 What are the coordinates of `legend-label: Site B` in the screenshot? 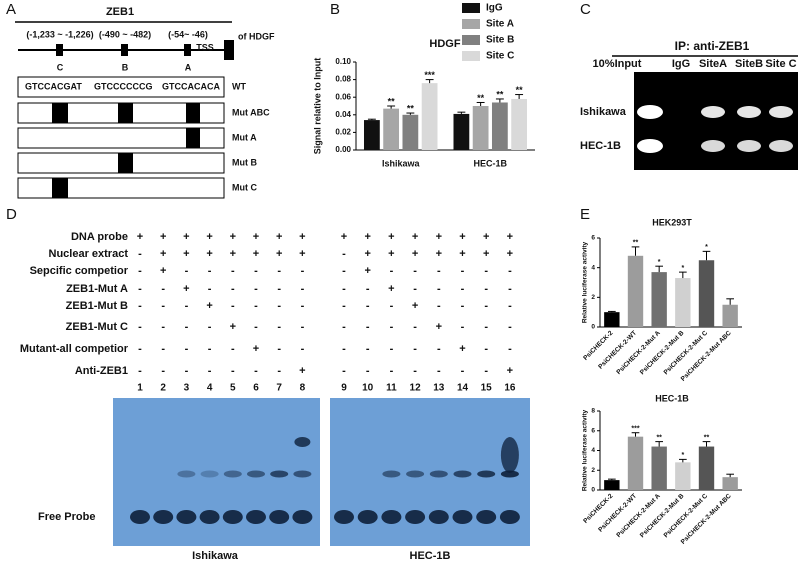 It's located at (500, 40).